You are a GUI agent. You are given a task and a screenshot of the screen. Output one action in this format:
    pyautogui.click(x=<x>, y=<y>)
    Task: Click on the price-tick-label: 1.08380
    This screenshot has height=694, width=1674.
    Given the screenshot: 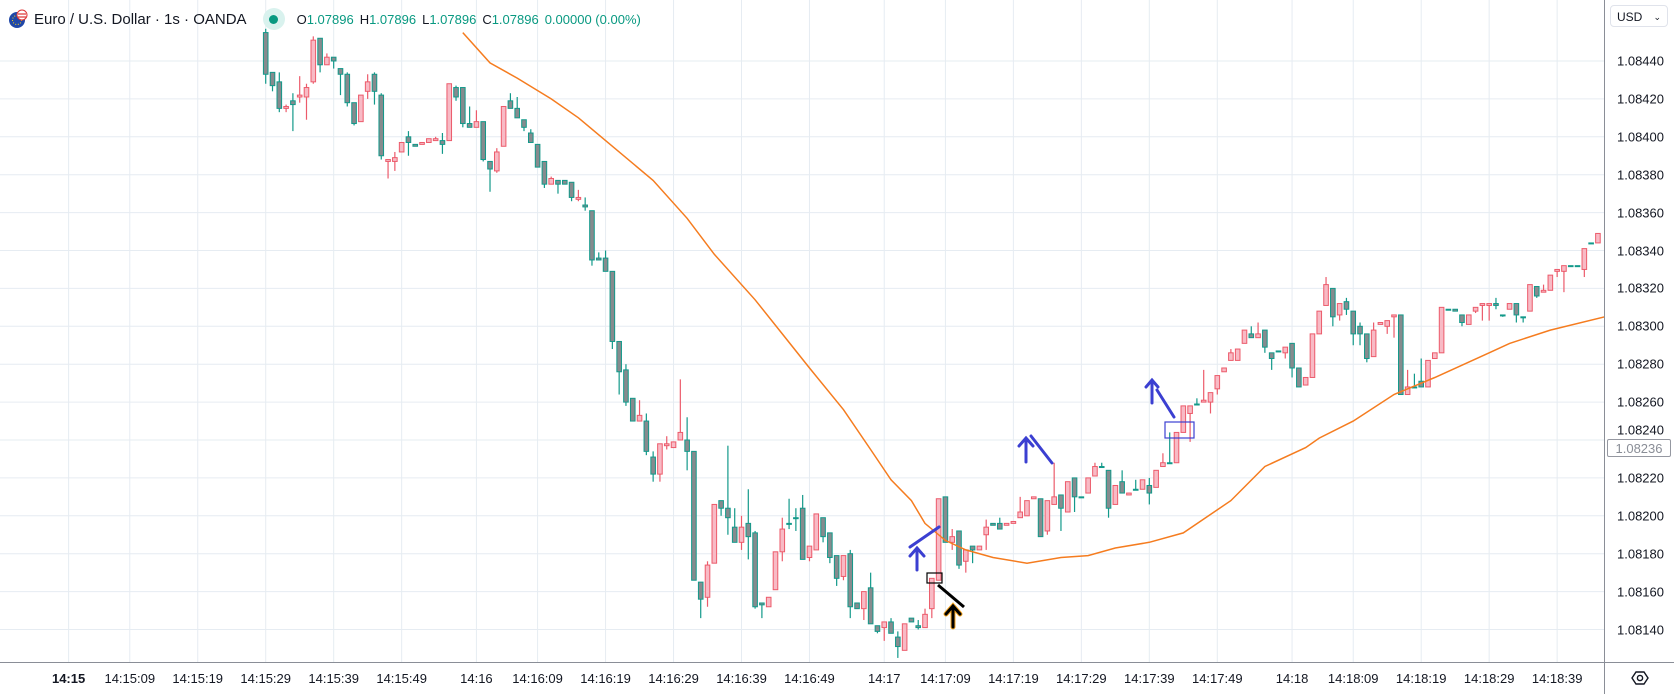 What is the action you would take?
    pyautogui.click(x=1640, y=175)
    